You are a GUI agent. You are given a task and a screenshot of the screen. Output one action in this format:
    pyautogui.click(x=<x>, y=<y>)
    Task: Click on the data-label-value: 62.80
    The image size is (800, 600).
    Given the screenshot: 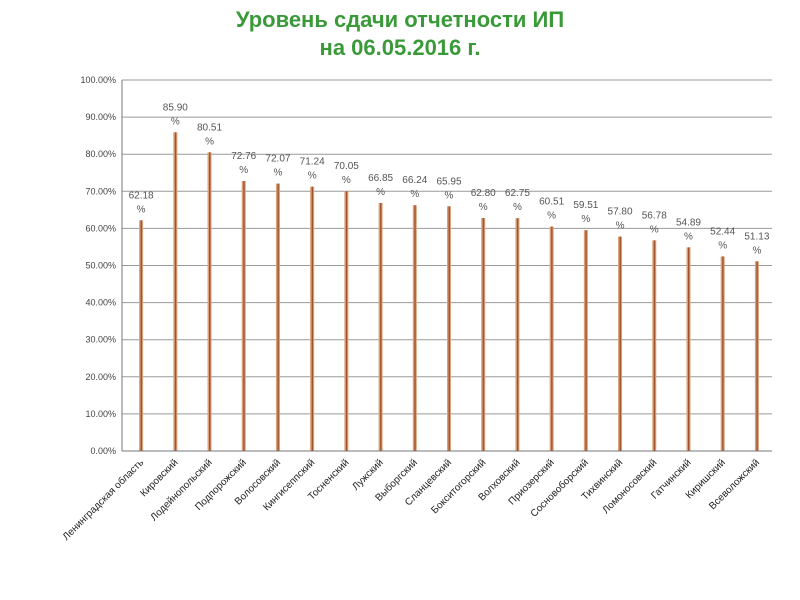 What is the action you would take?
    pyautogui.click(x=483, y=193)
    